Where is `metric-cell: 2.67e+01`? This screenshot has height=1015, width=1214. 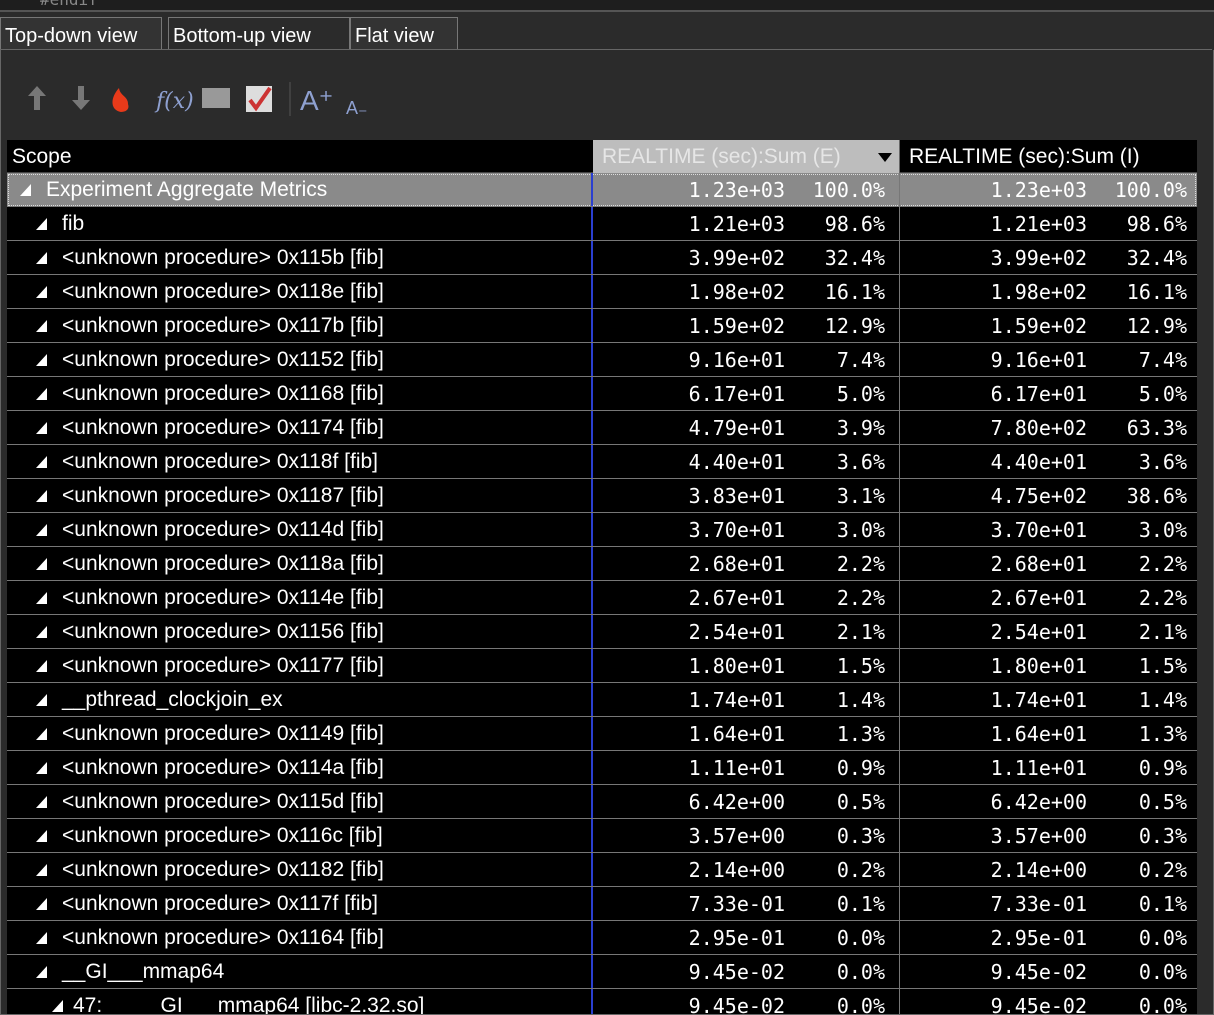
metric-cell: 2.67e+01 is located at coordinates (736, 598).